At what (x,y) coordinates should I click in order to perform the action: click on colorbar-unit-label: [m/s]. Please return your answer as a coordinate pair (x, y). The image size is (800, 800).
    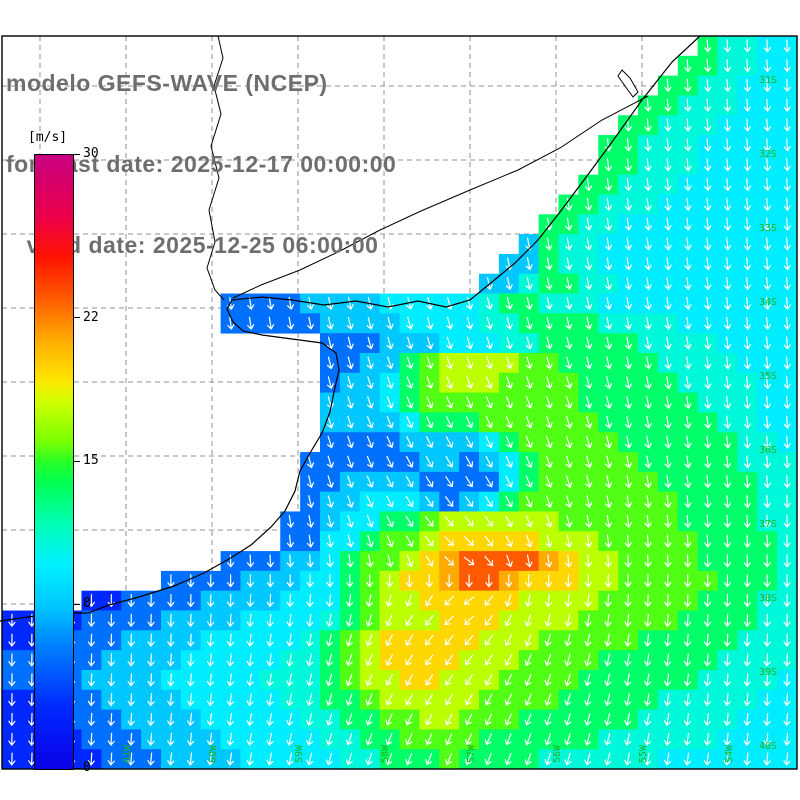
    Looking at the image, I should click on (48, 137).